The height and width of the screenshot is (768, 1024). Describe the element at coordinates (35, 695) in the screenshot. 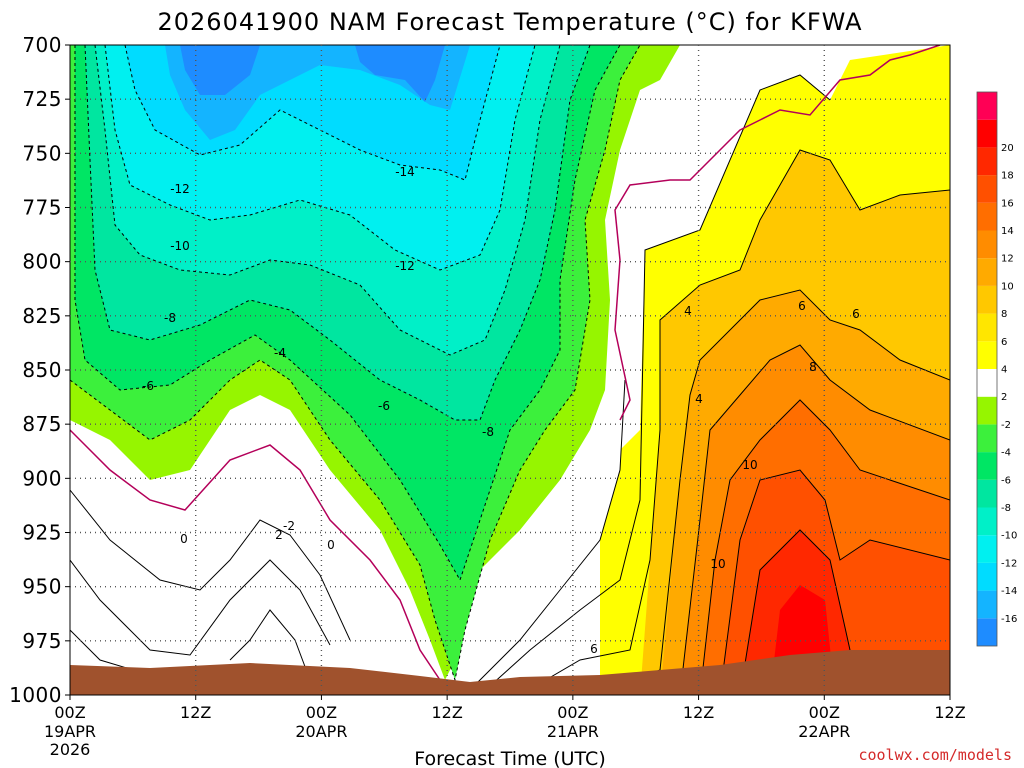

I see `y-tick-label: 1000` at that location.